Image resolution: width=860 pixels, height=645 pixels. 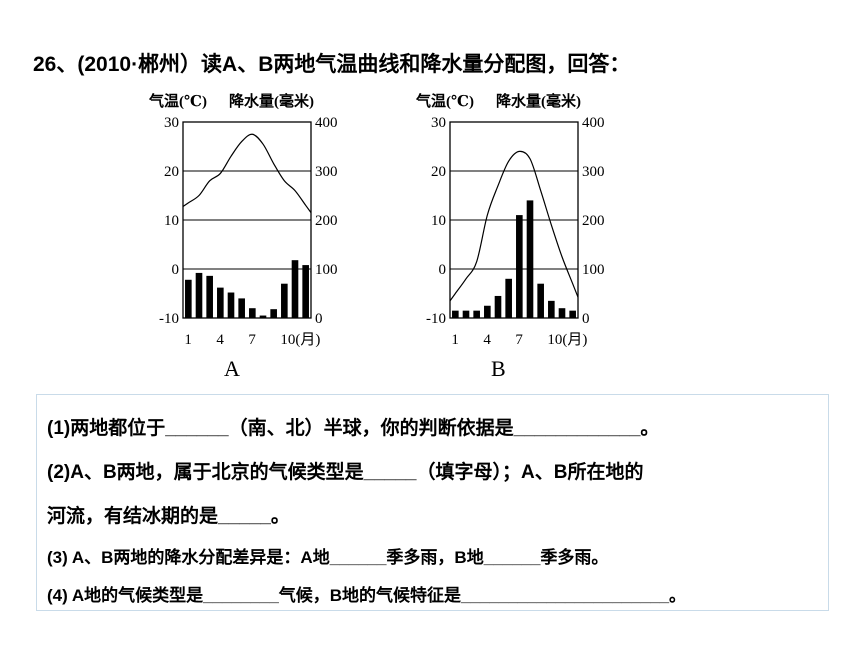 What do you see at coordinates (345, 472) in the screenshot?
I see `question-2-line-1: (2)A、B两地，属于北京的气候类型是_____（填字母）；A、B所在地的` at bounding box center [345, 472].